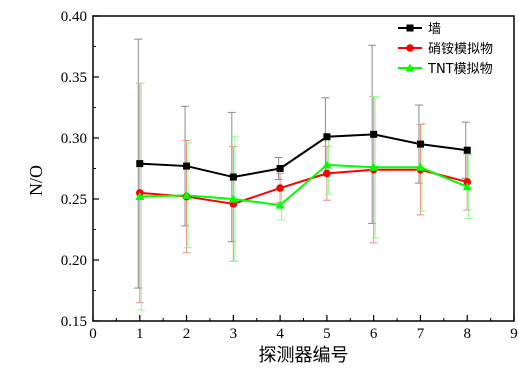  What do you see at coordinates (327, 334) in the screenshot?
I see `x-tick-label: 5` at bounding box center [327, 334].